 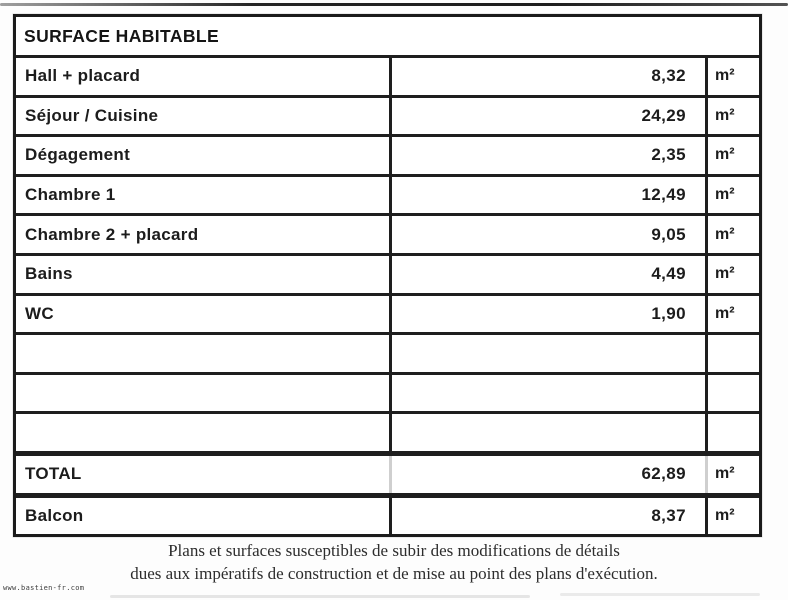 What do you see at coordinates (387, 471) in the screenshot?
I see `total-row: TOTAL 62,89 m²` at bounding box center [387, 471].